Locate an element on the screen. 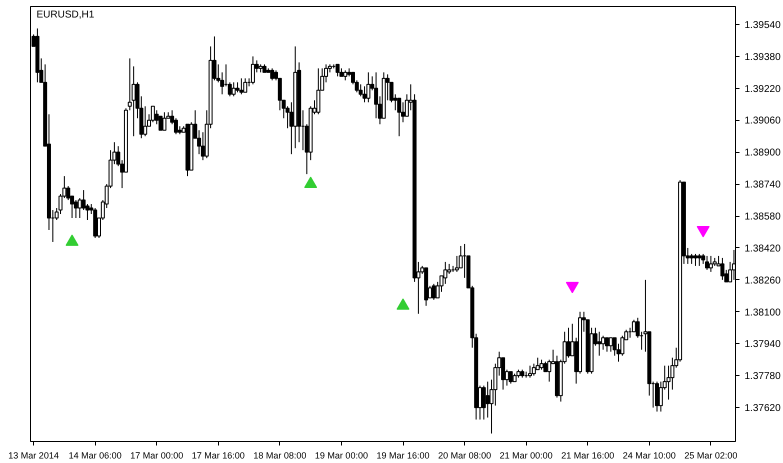  y-tick-label: 1.37620 is located at coordinates (763, 408).